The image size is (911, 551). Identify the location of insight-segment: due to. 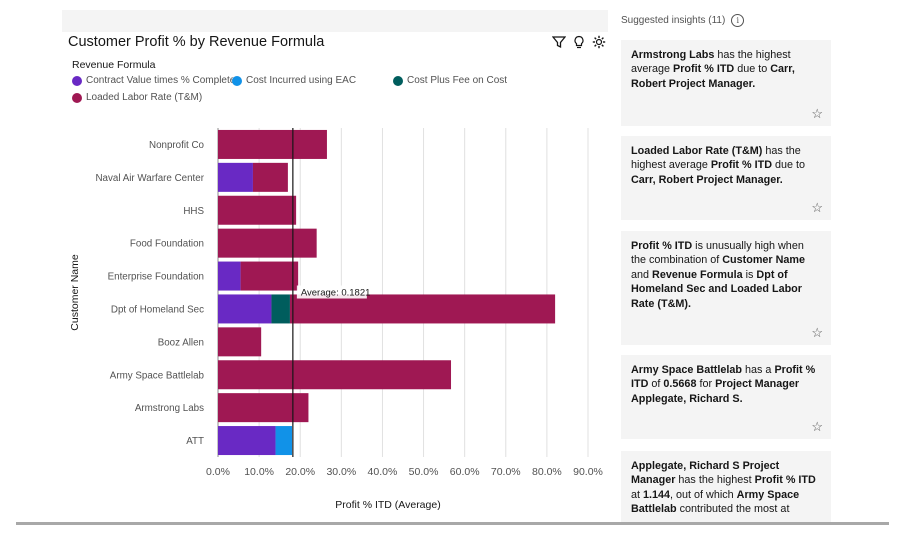
(752, 69).